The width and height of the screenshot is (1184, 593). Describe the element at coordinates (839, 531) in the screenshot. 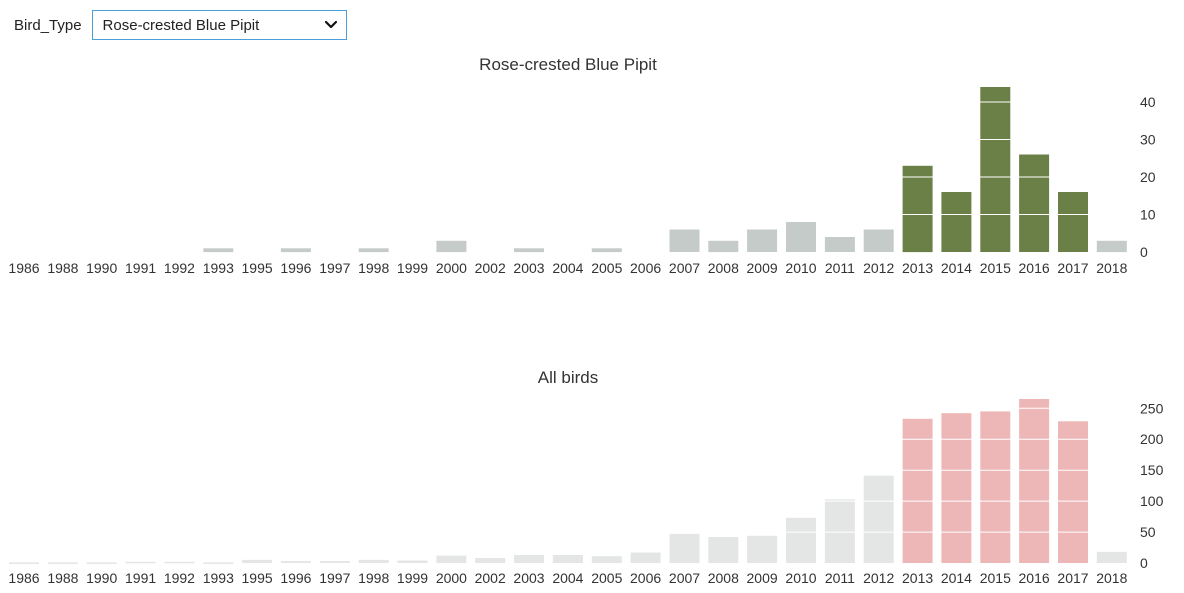

I see `bar-2011` at that location.